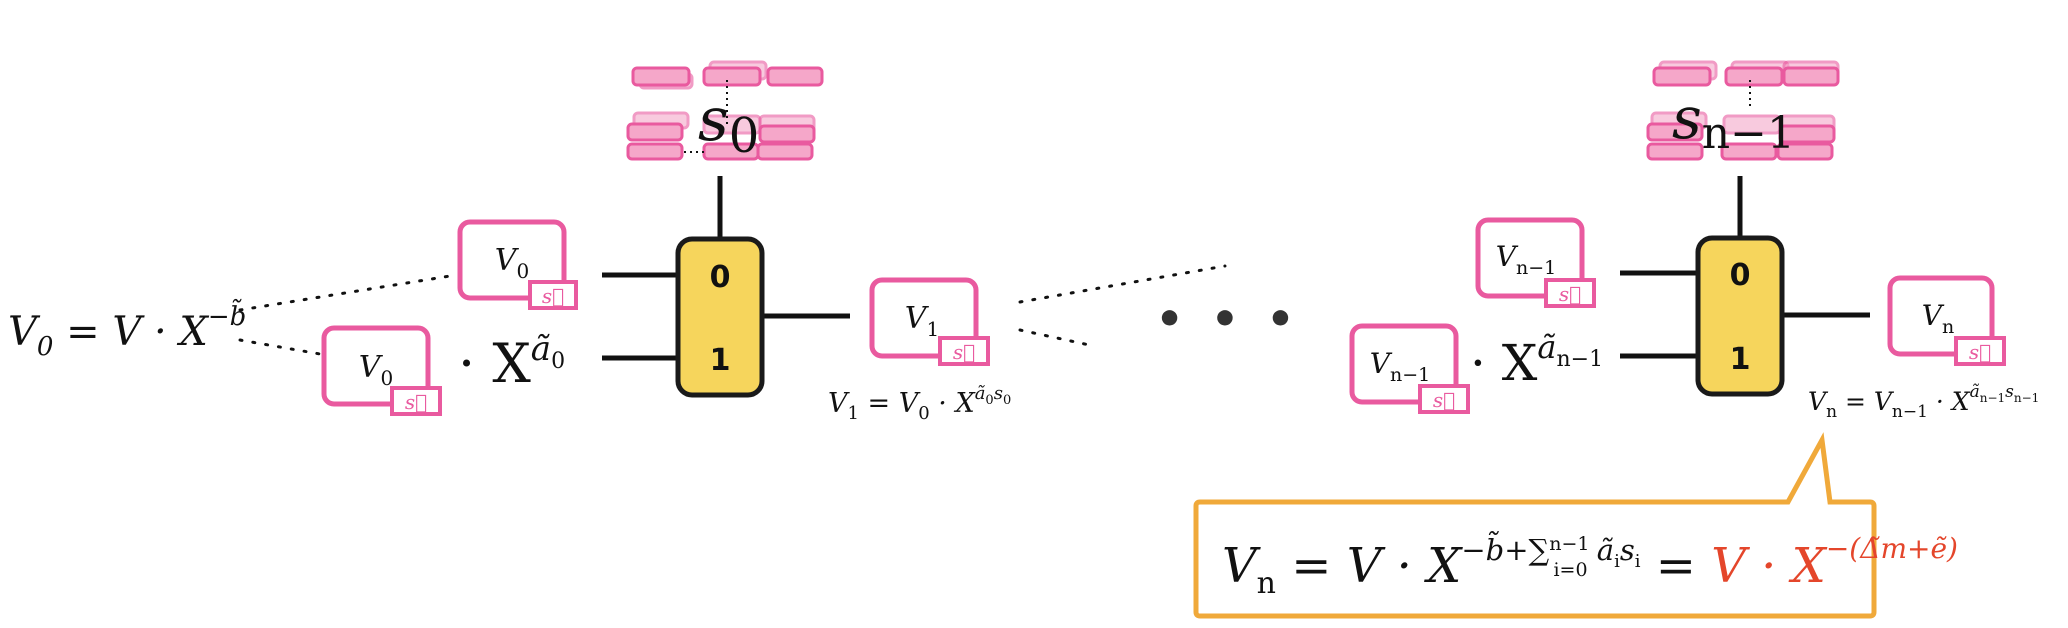  I want to click on key-sn-label: sn−1, so click(1733, 121).